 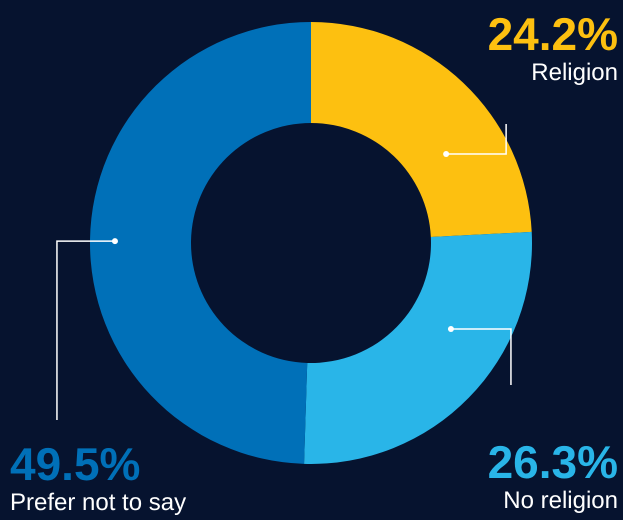 What do you see at coordinates (75, 464) in the screenshot?
I see `data-label: 49.5%` at bounding box center [75, 464].